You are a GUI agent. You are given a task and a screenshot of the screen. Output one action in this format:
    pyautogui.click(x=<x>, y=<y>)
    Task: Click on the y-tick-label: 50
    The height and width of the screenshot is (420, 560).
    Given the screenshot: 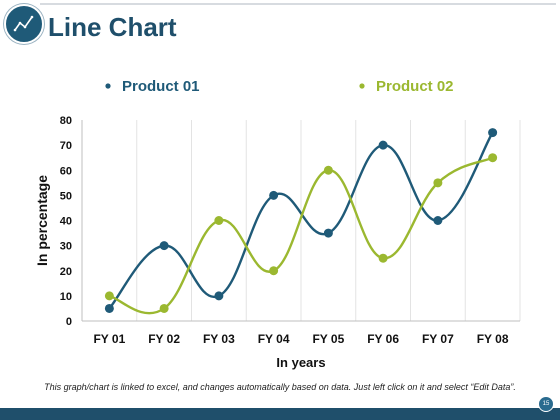 What is the action you would take?
    pyautogui.click(x=66, y=196)
    